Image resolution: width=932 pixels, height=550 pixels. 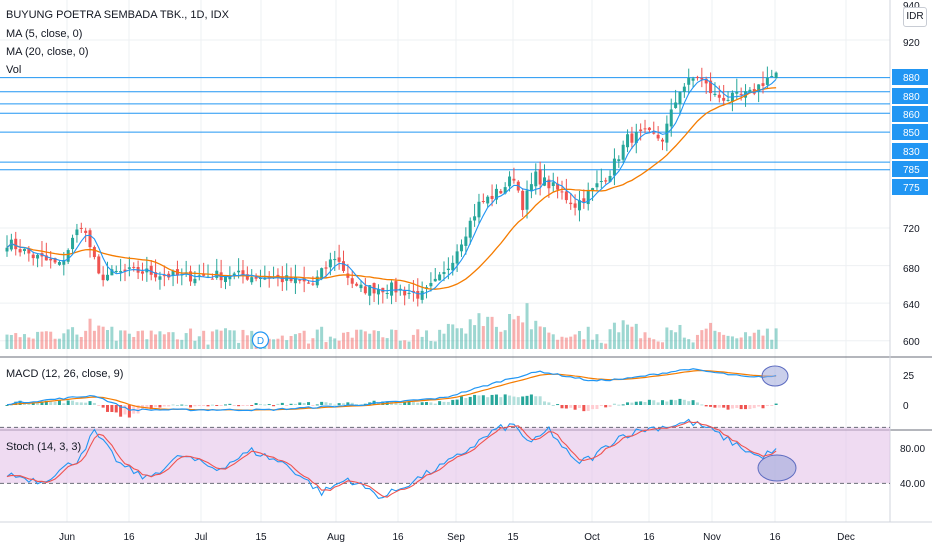 I want to click on volume-legend: Vol, so click(x=14, y=70).